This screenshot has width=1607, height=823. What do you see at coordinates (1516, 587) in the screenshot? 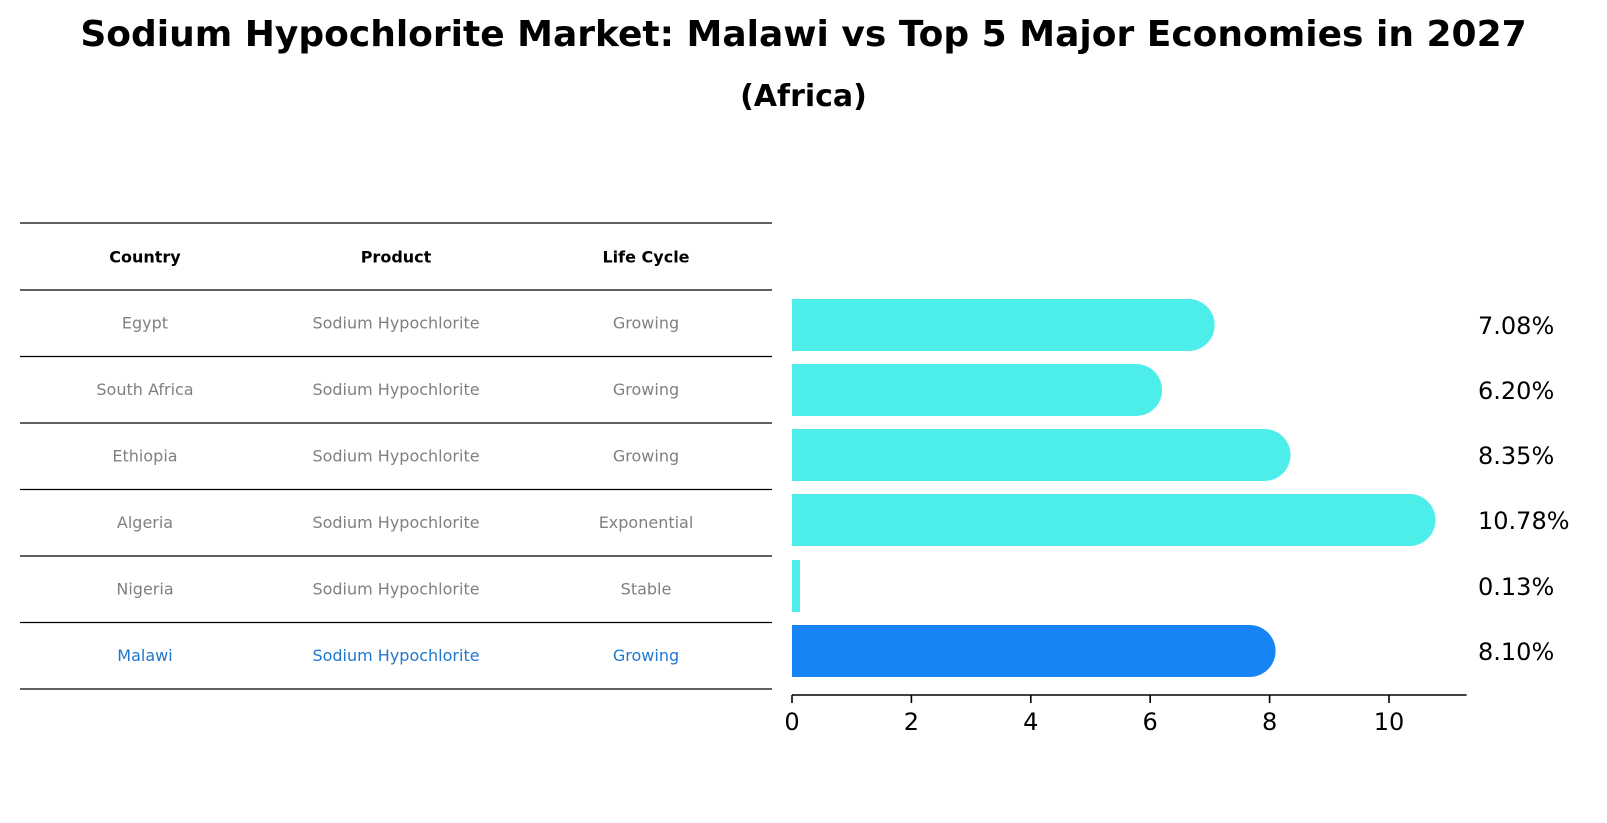
I see `bar-value-label: 0.13%` at bounding box center [1516, 587].